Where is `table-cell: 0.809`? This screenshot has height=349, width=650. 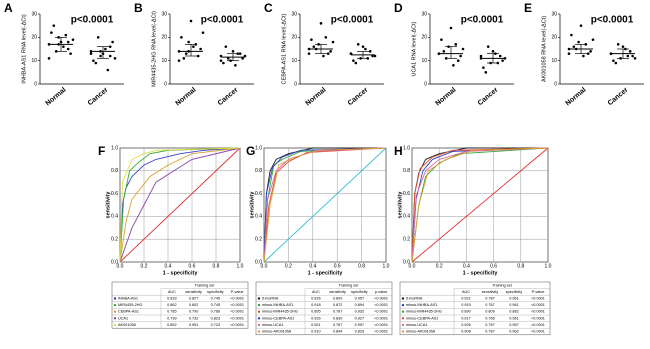 table-cell: 0.809 is located at coordinates (490, 312).